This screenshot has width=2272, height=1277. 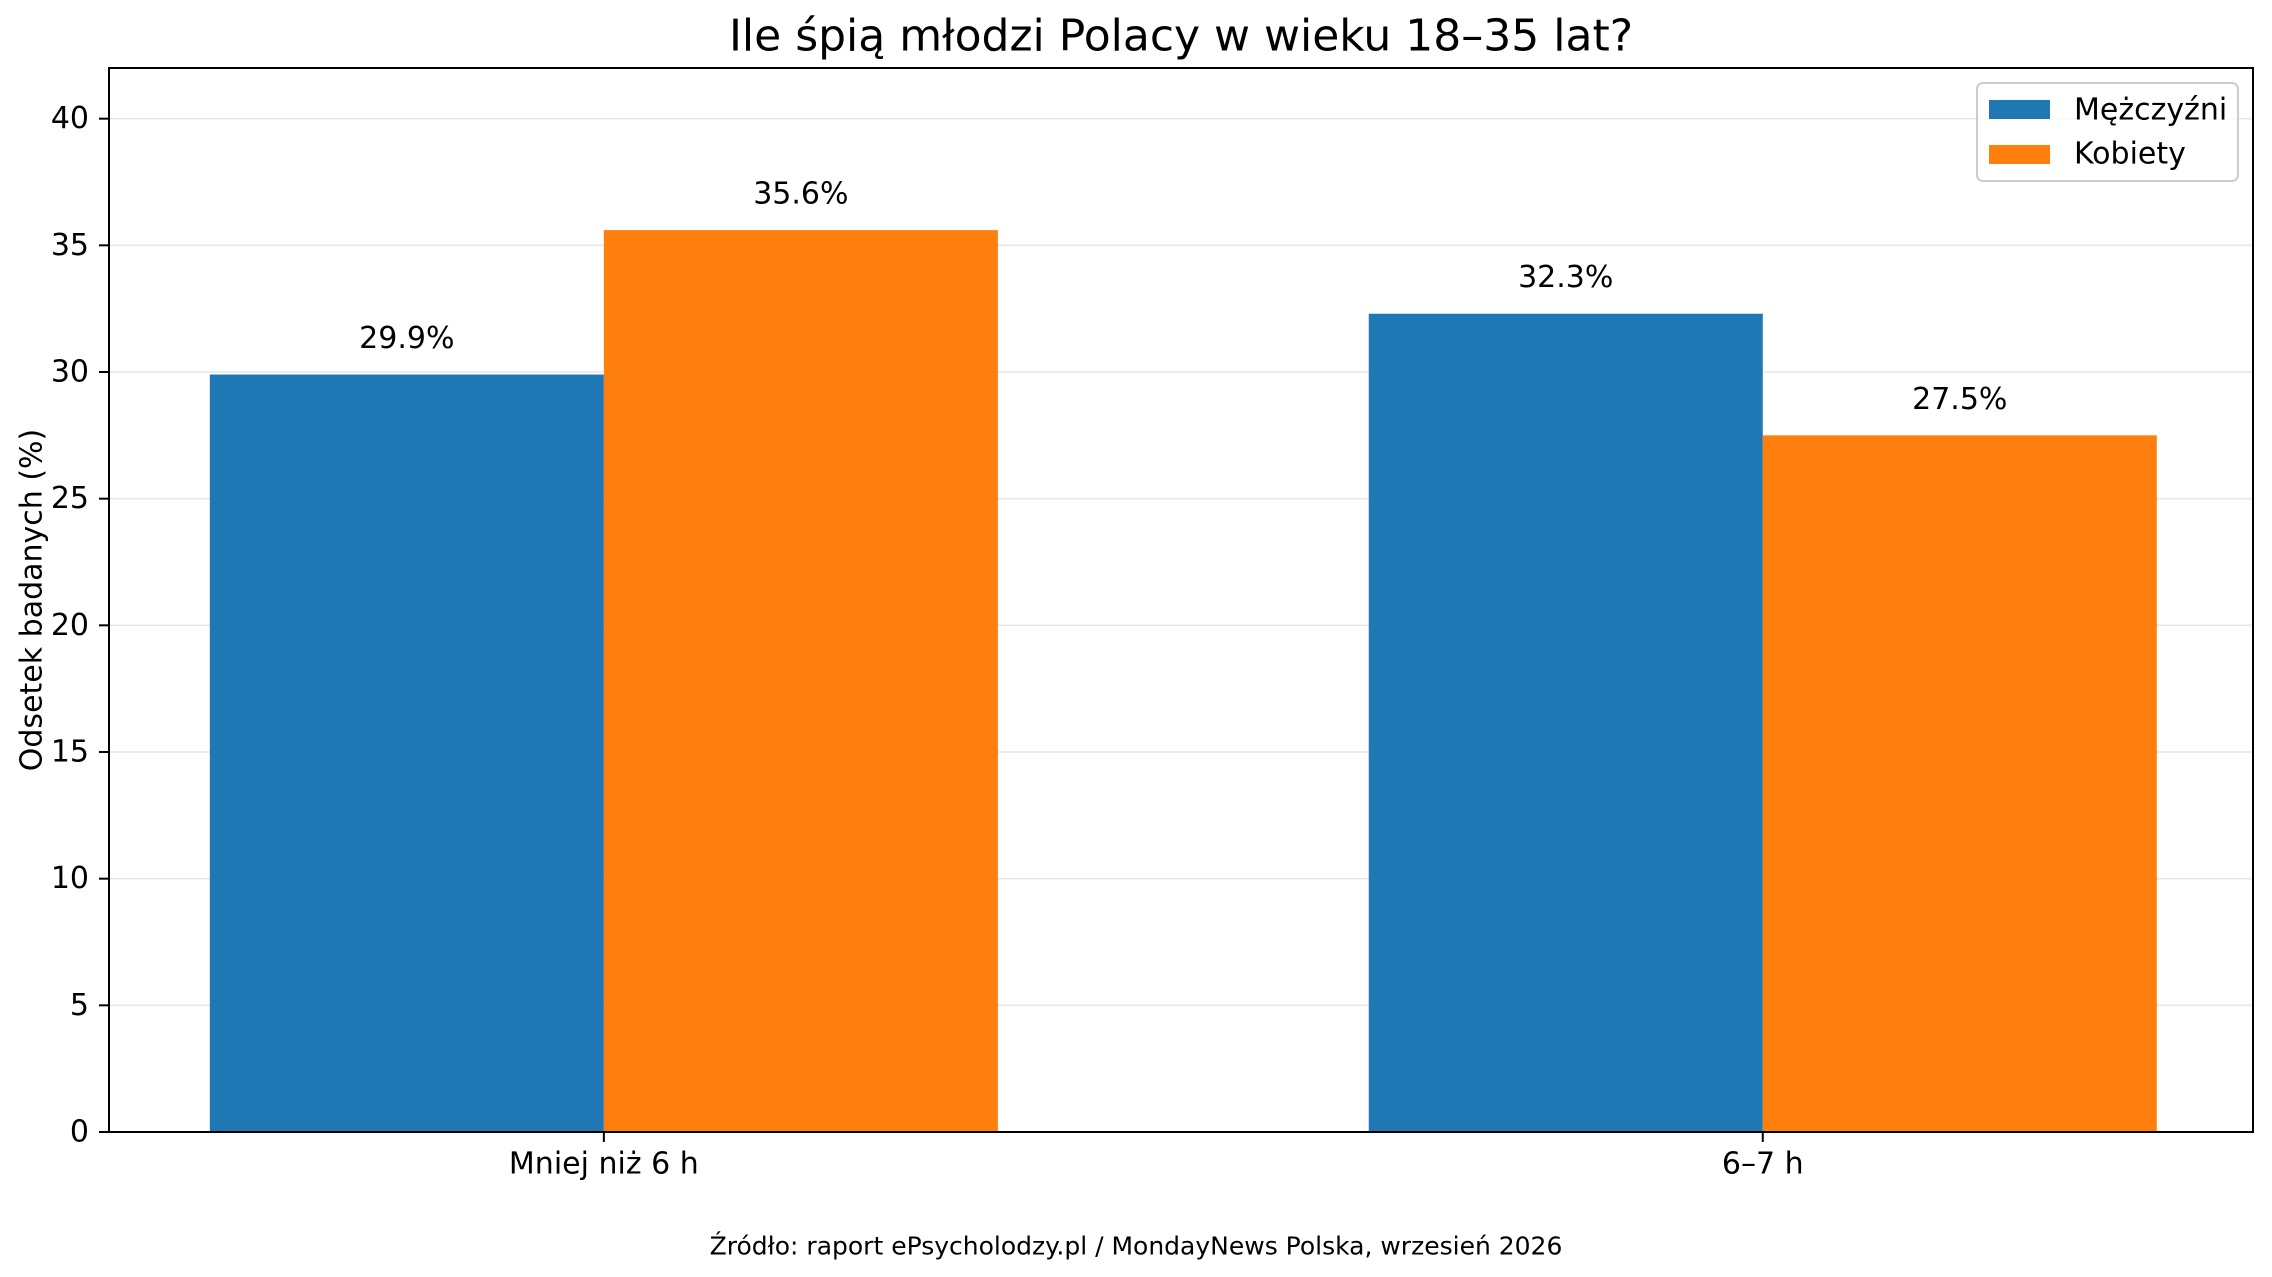 I want to click on y-tick-label-15: 15, so click(x=70, y=752).